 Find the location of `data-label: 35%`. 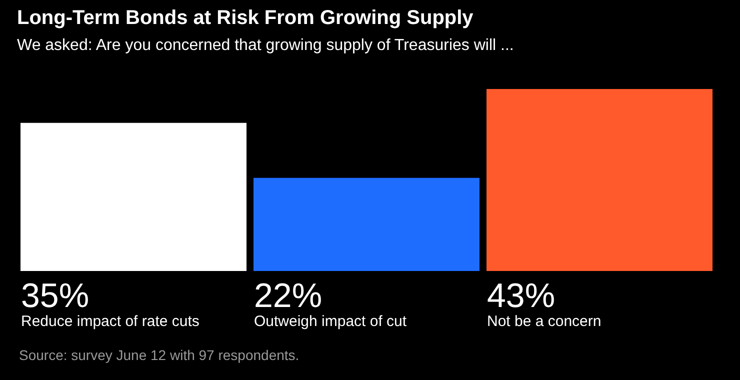

data-label: 35% is located at coordinates (55, 296).